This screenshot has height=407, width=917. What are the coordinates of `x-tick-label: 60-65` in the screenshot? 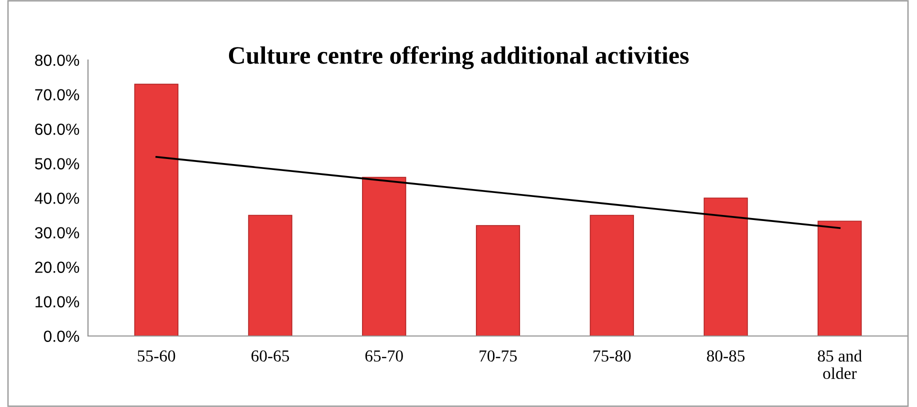 It's located at (270, 356).